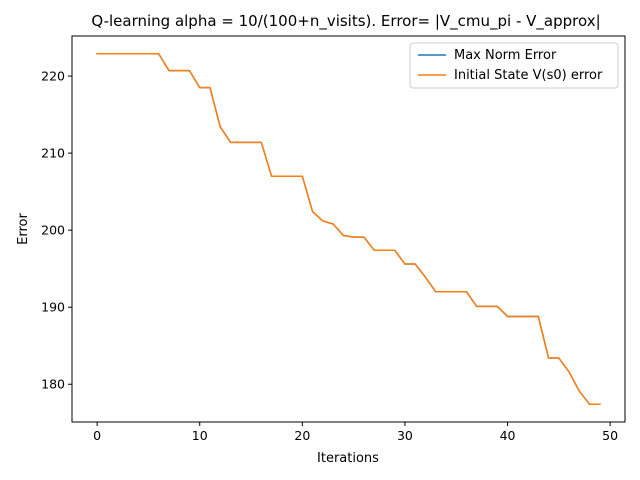 This screenshot has height=480, width=640. Describe the element at coordinates (405, 435) in the screenshot. I see `x-tick-label: 30` at that location.